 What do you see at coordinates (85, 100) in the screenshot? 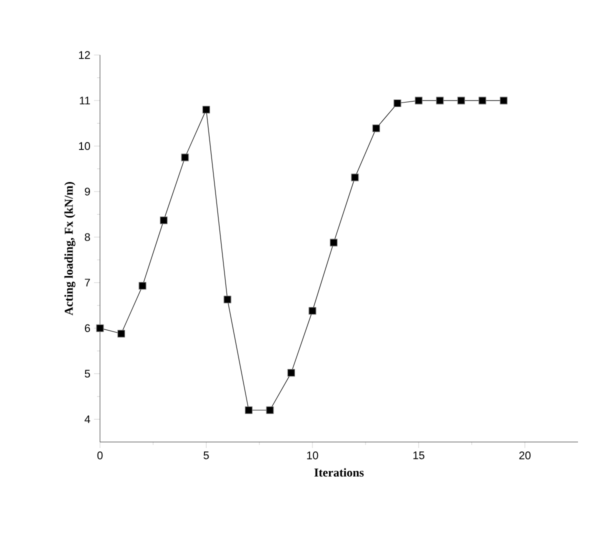
I see `y-tick-label: 11` at bounding box center [85, 100].